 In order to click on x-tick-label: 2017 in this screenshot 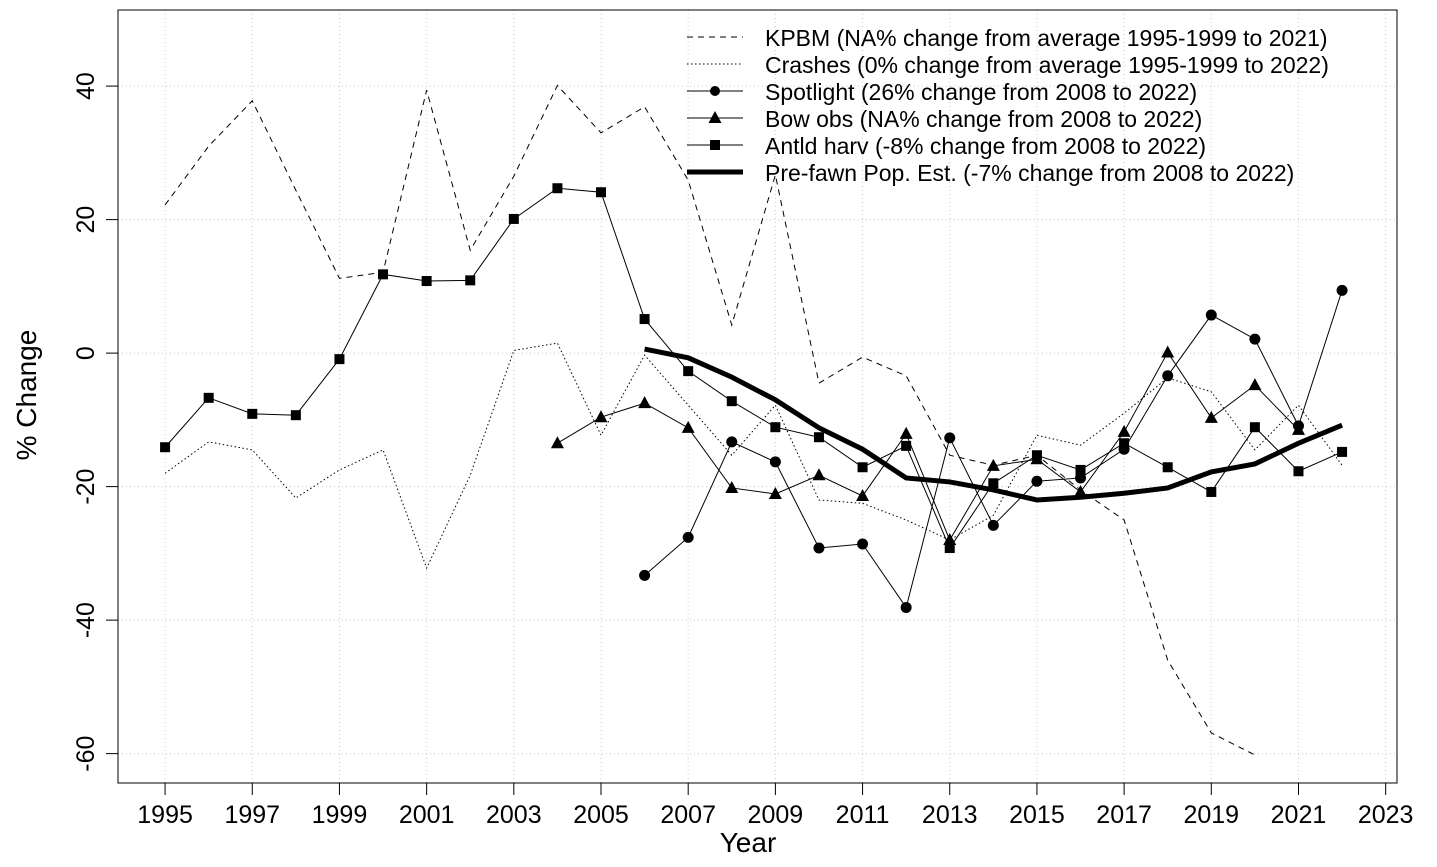, I will do `click(1124, 815)`.